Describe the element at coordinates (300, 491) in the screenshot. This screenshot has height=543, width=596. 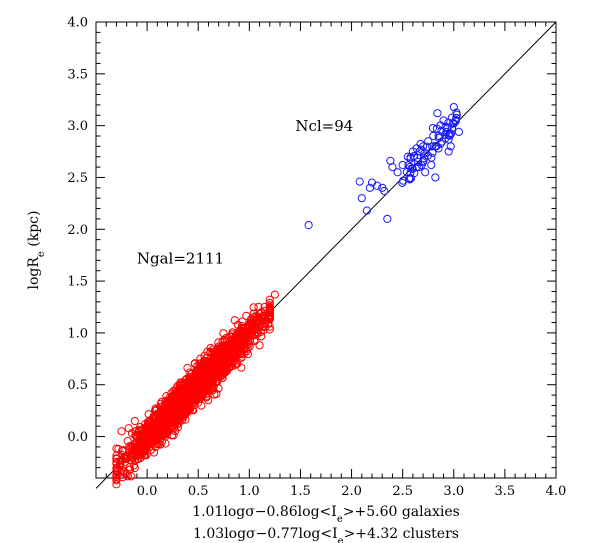
I see `x-tick-label: 1.5` at that location.